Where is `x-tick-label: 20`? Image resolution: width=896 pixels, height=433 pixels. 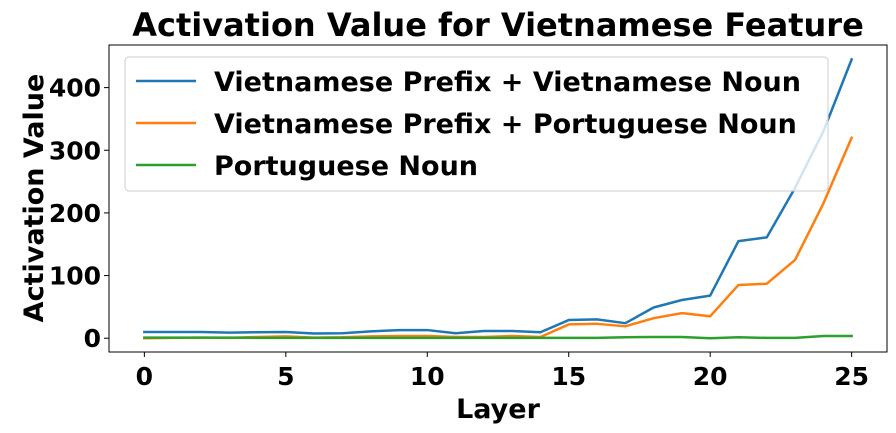 x-tick-label: 20 is located at coordinates (710, 376).